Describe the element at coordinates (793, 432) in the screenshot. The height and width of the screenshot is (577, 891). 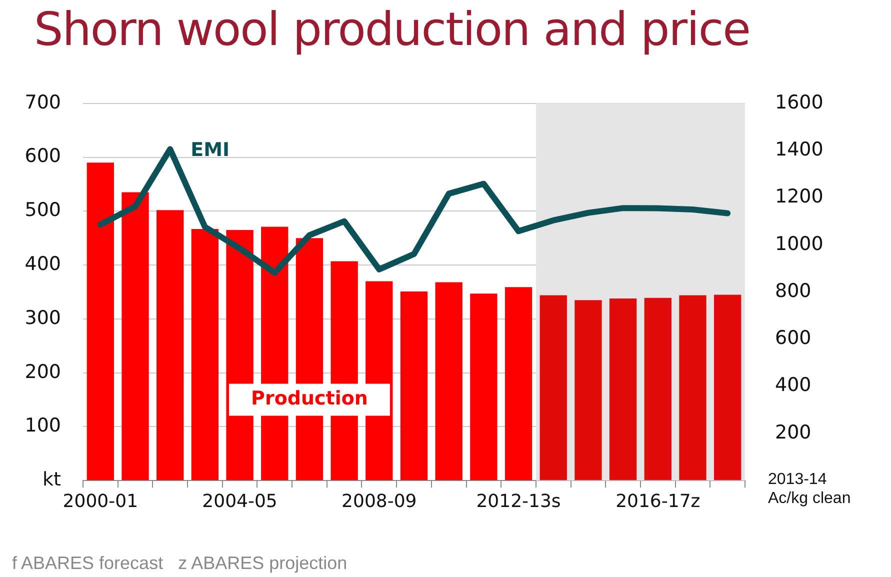
I see `y2-tick-label: 200` at that location.